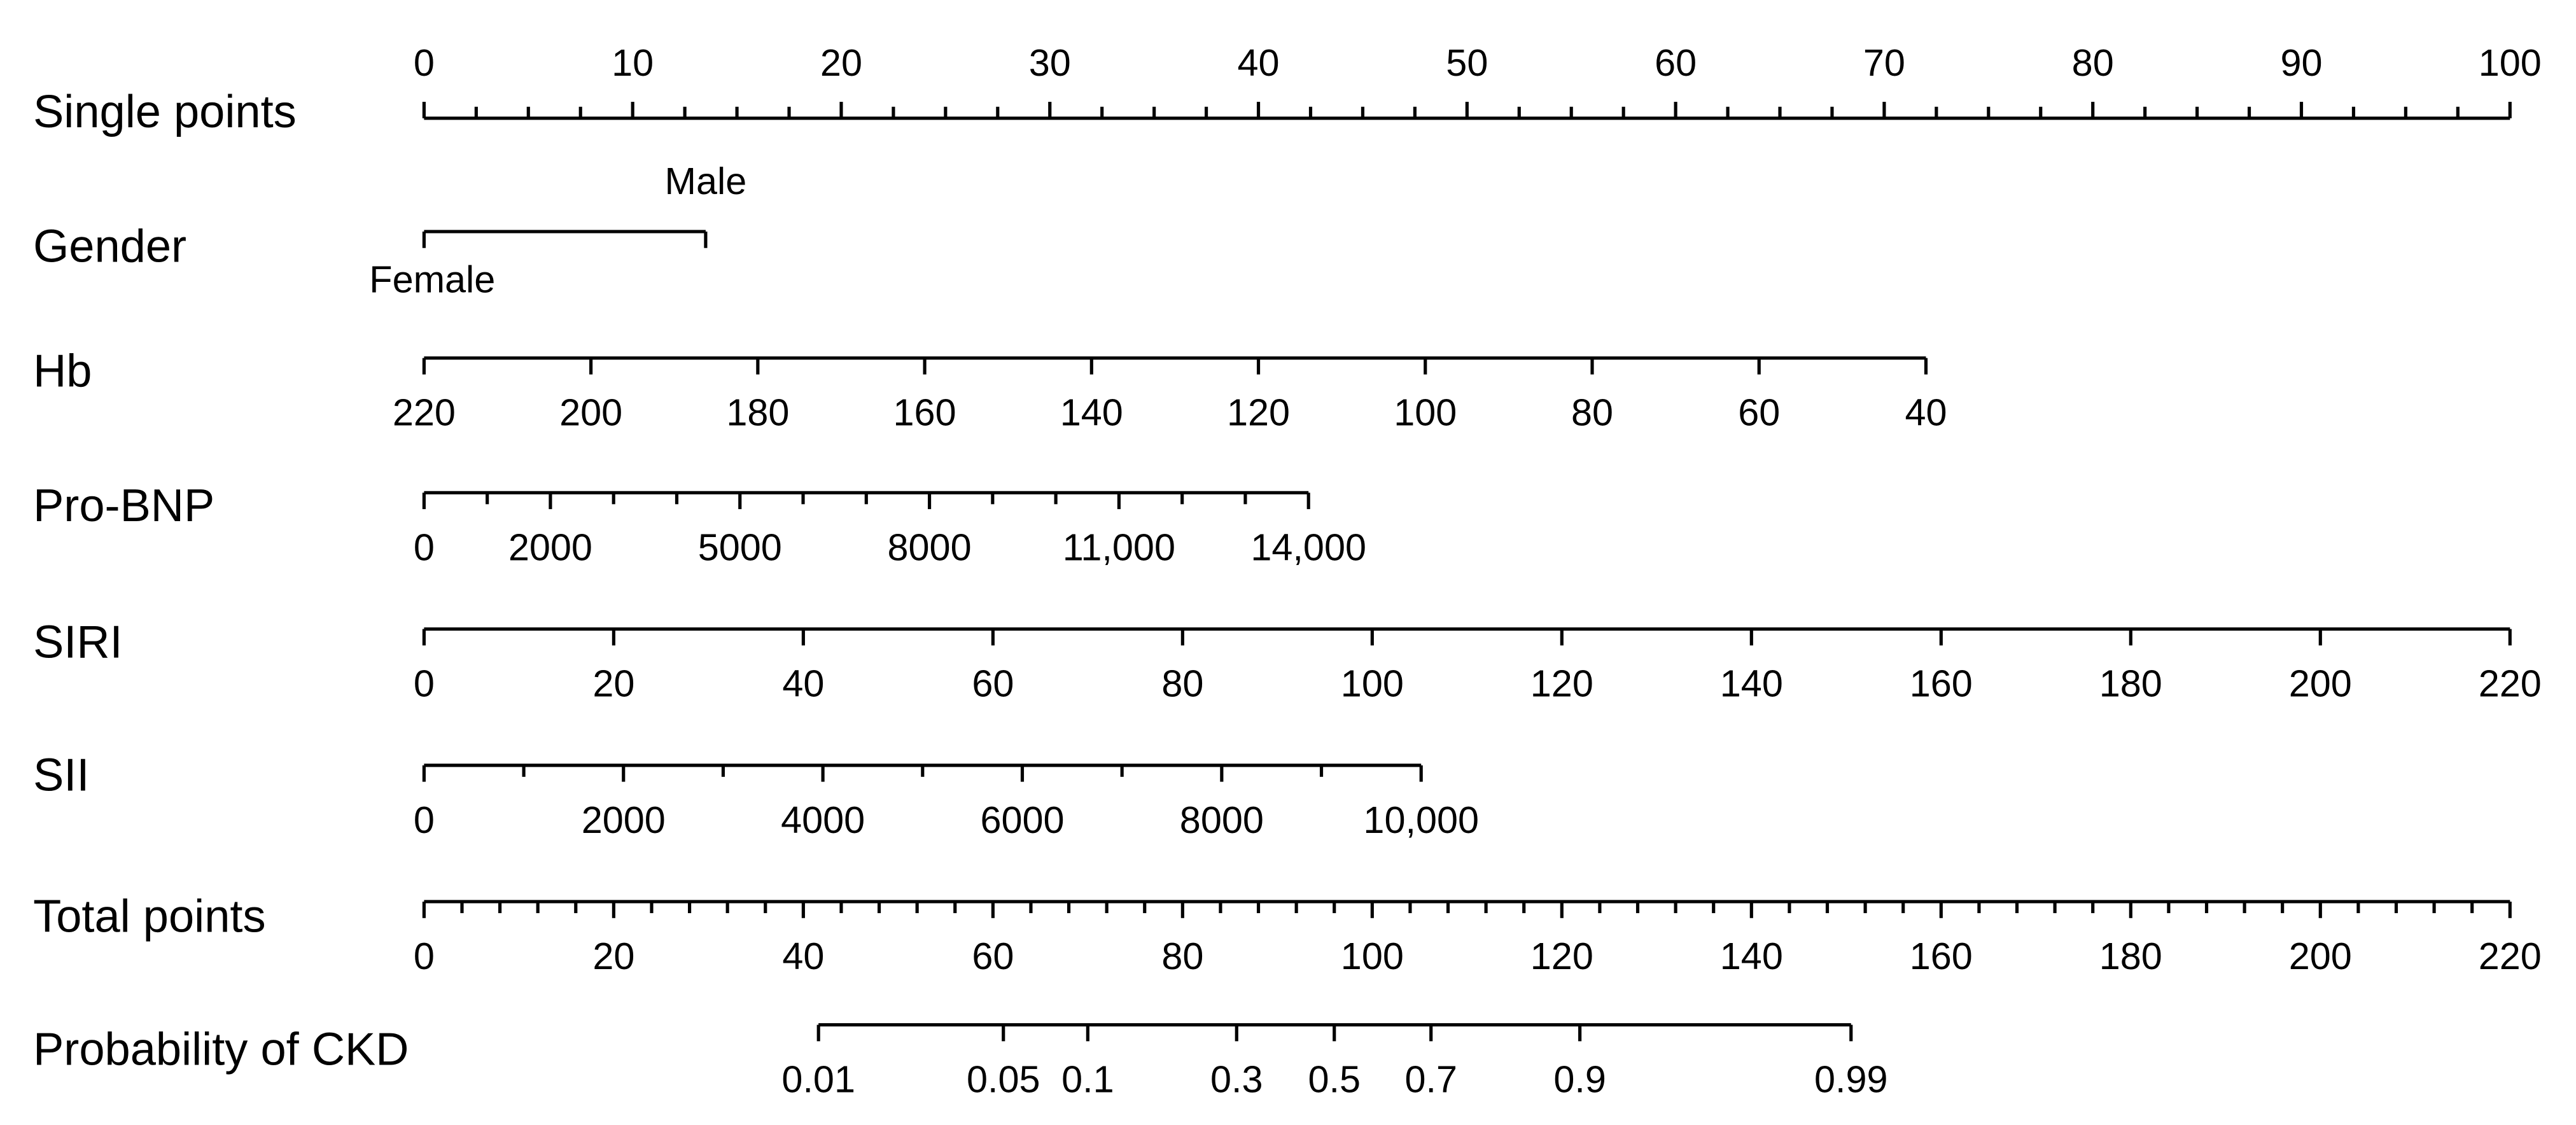  Describe the element at coordinates (221, 1049) in the screenshot. I see `axis-name: Probability of CKD` at that location.